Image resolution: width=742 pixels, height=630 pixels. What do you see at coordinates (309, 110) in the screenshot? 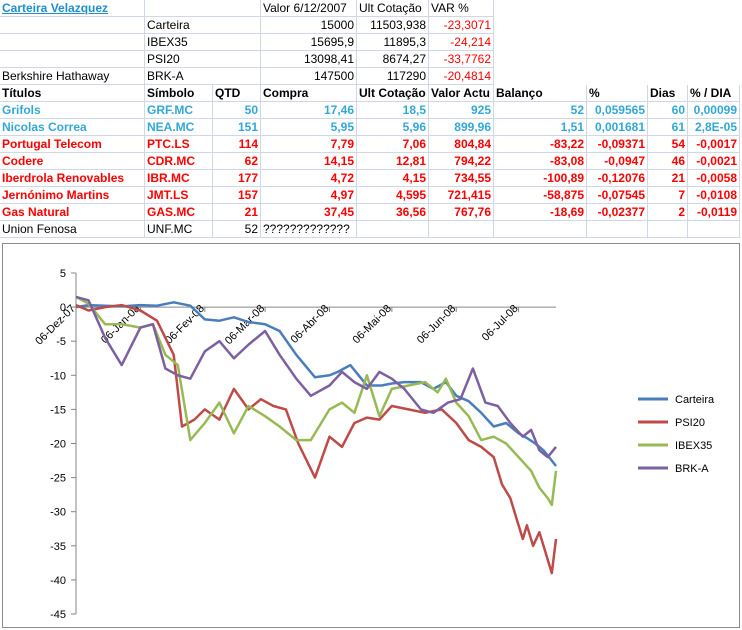
I see `holding-compra-cell: 17,46` at bounding box center [309, 110].